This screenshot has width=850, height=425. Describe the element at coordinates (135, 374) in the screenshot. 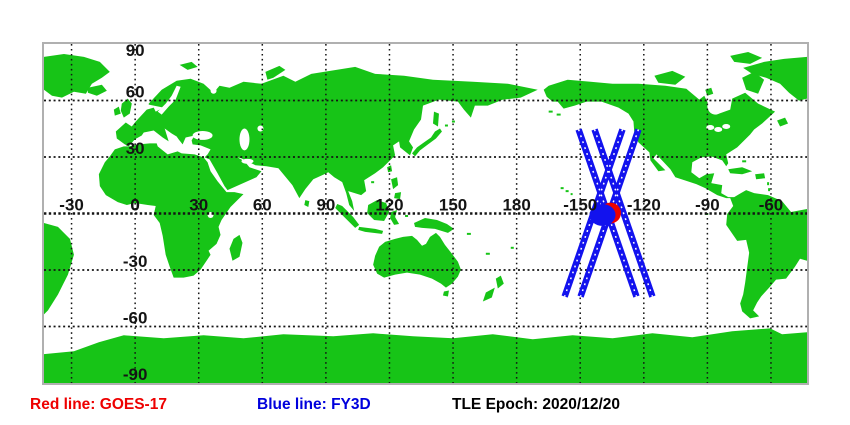

I see `lat-tick-label: -90` at that location.